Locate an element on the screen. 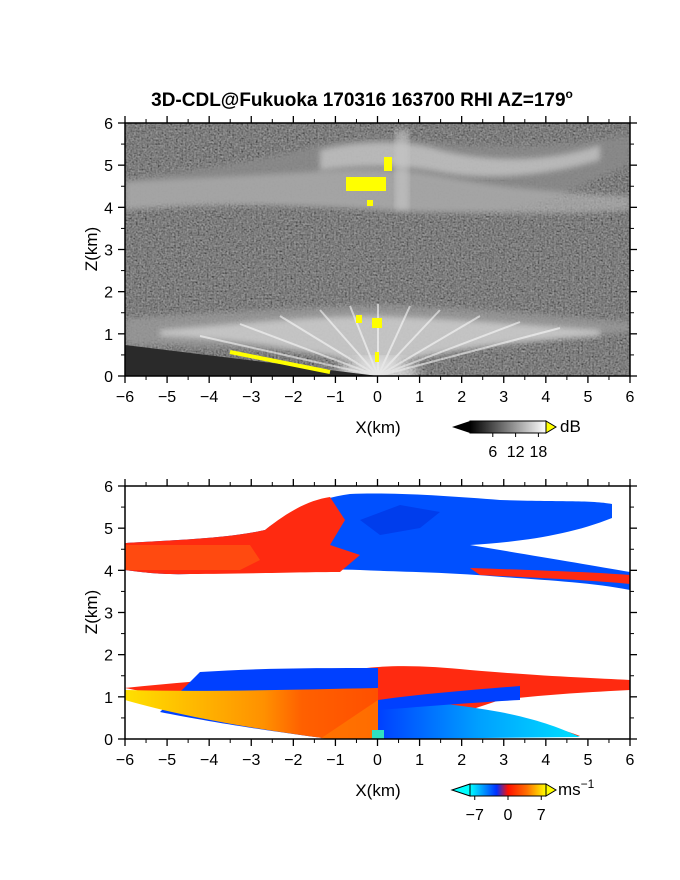 The height and width of the screenshot is (880, 680). saturation-patch is located at coordinates (366, 184).